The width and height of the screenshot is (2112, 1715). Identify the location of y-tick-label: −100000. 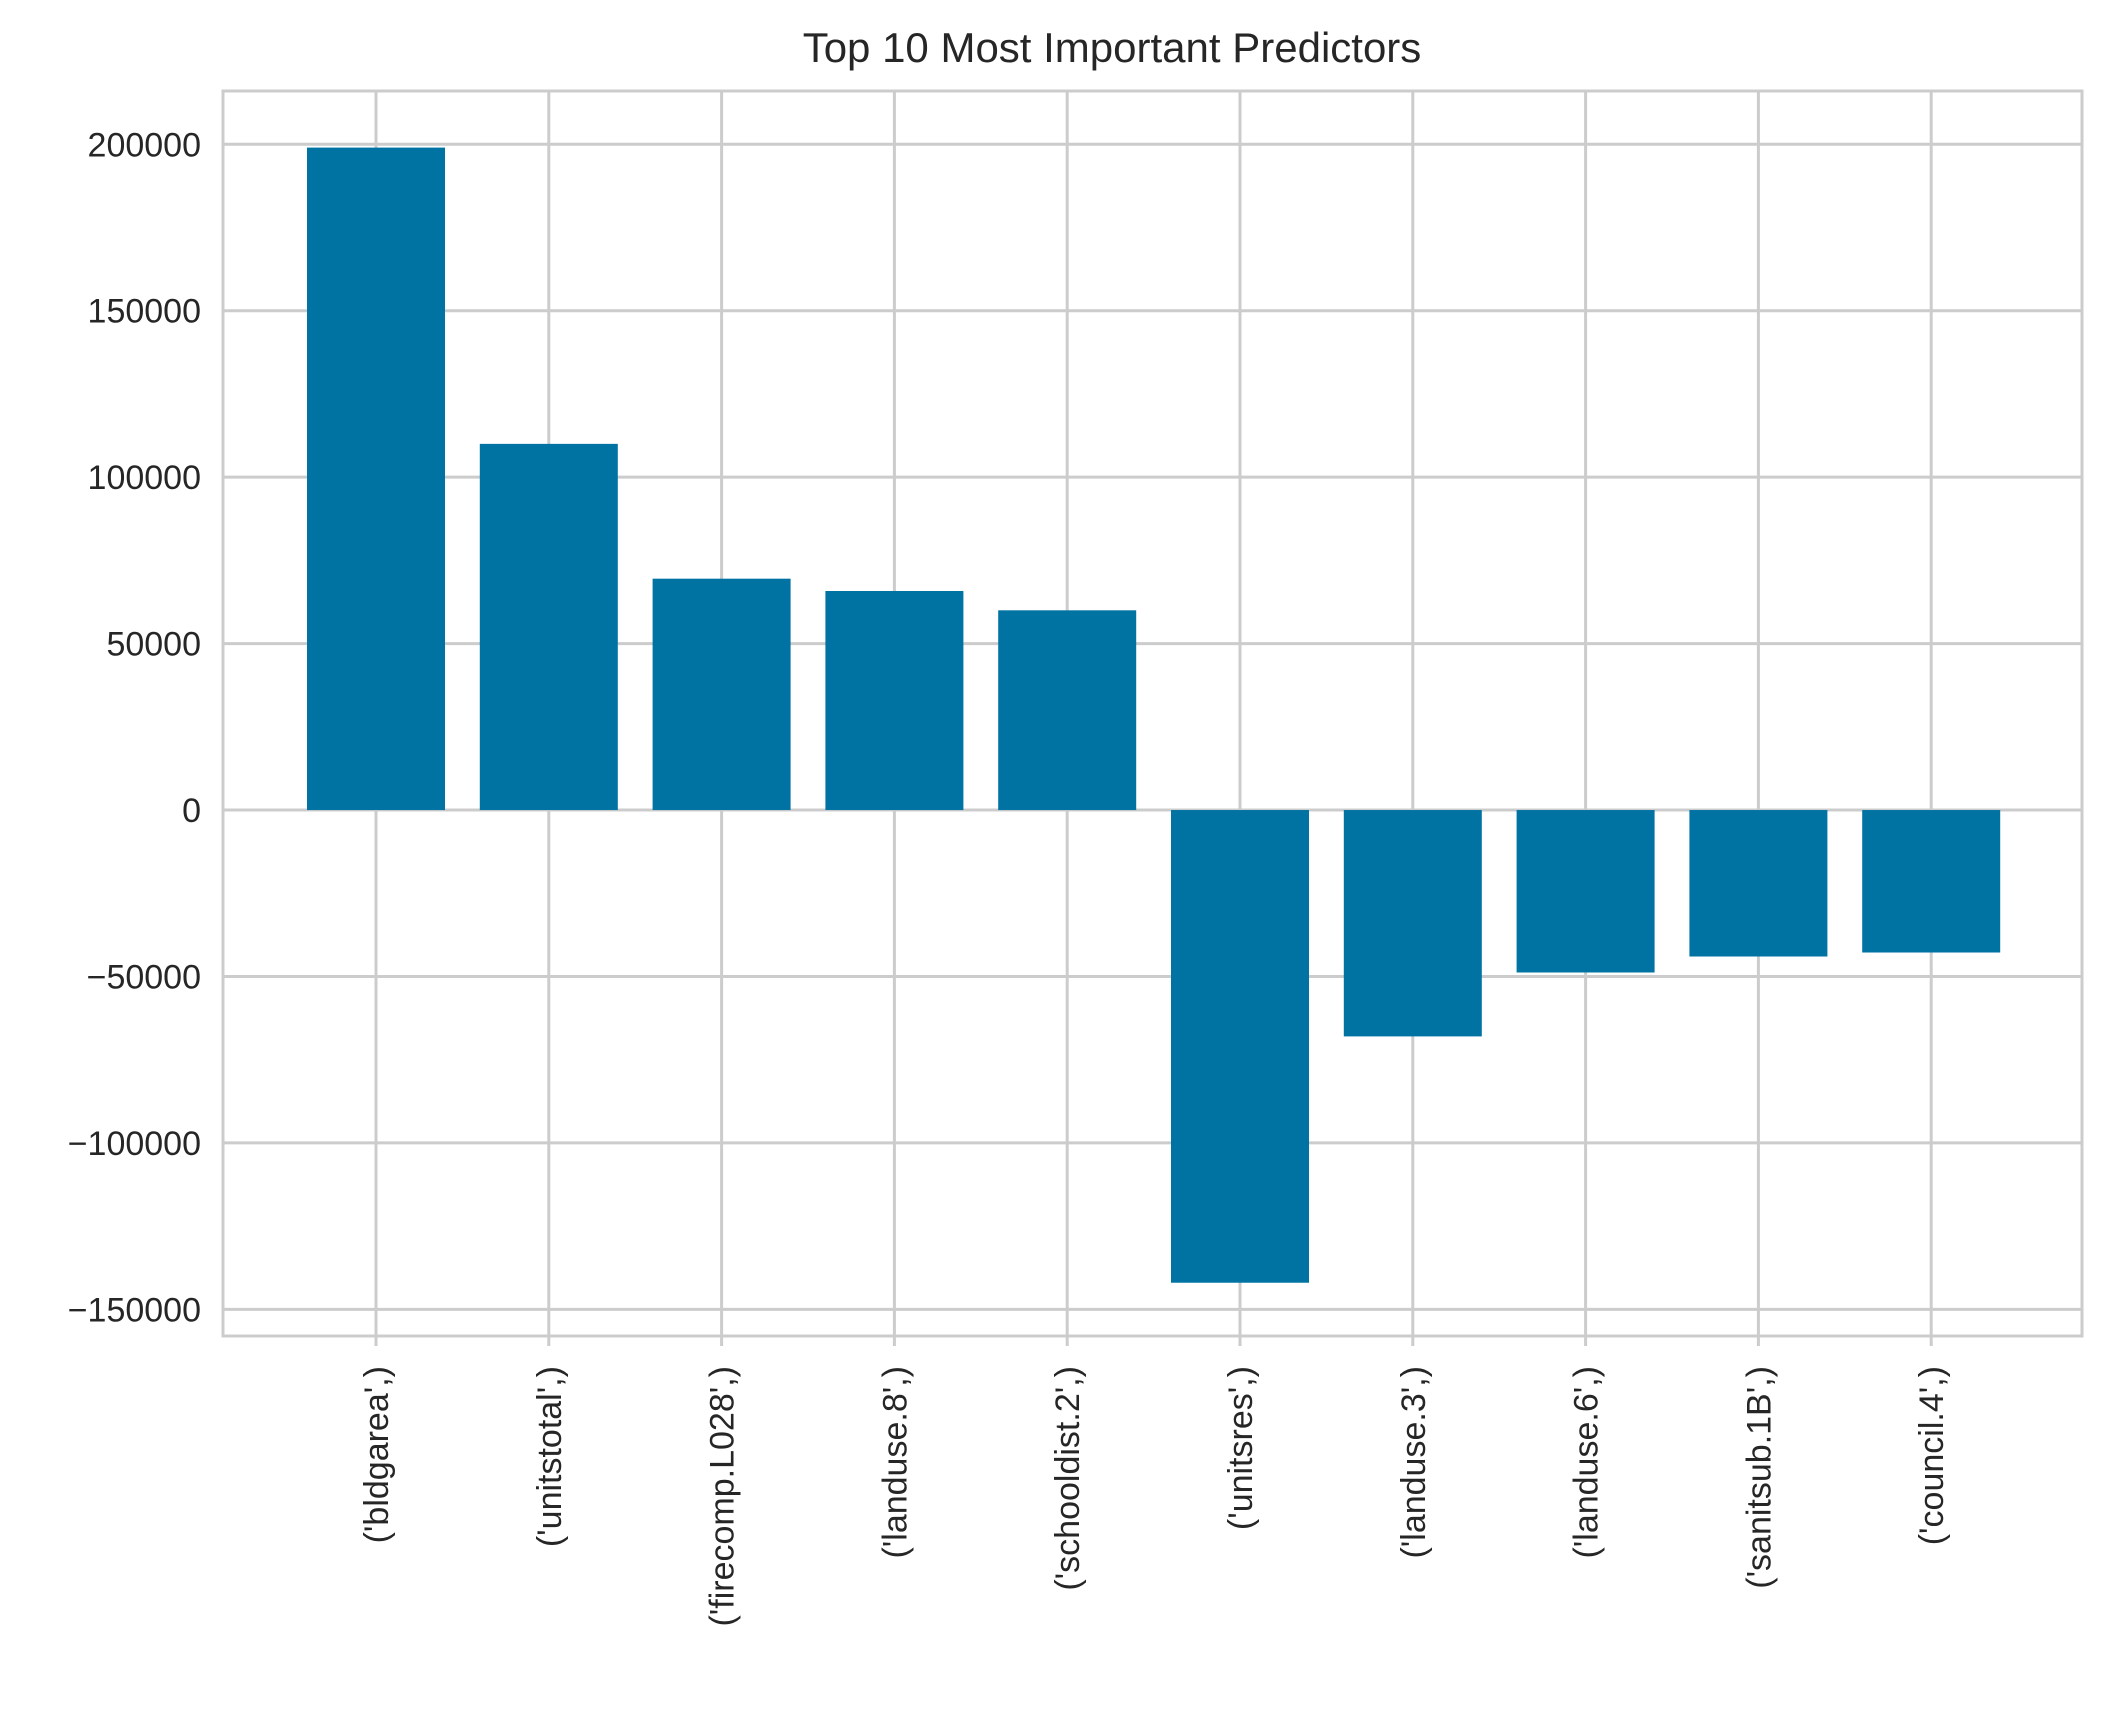
(134, 1144).